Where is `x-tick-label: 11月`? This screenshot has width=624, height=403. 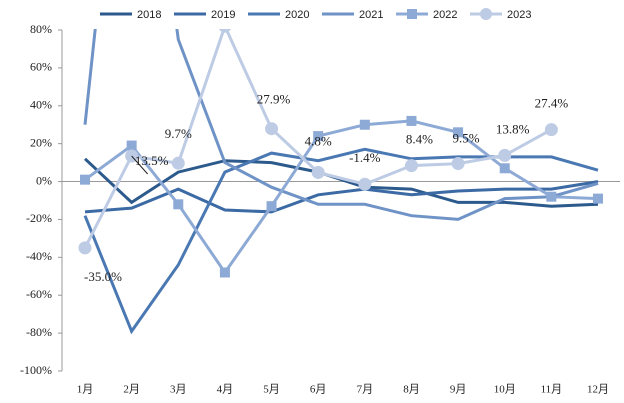
x-tick-label: 11月 is located at coordinates (552, 390).